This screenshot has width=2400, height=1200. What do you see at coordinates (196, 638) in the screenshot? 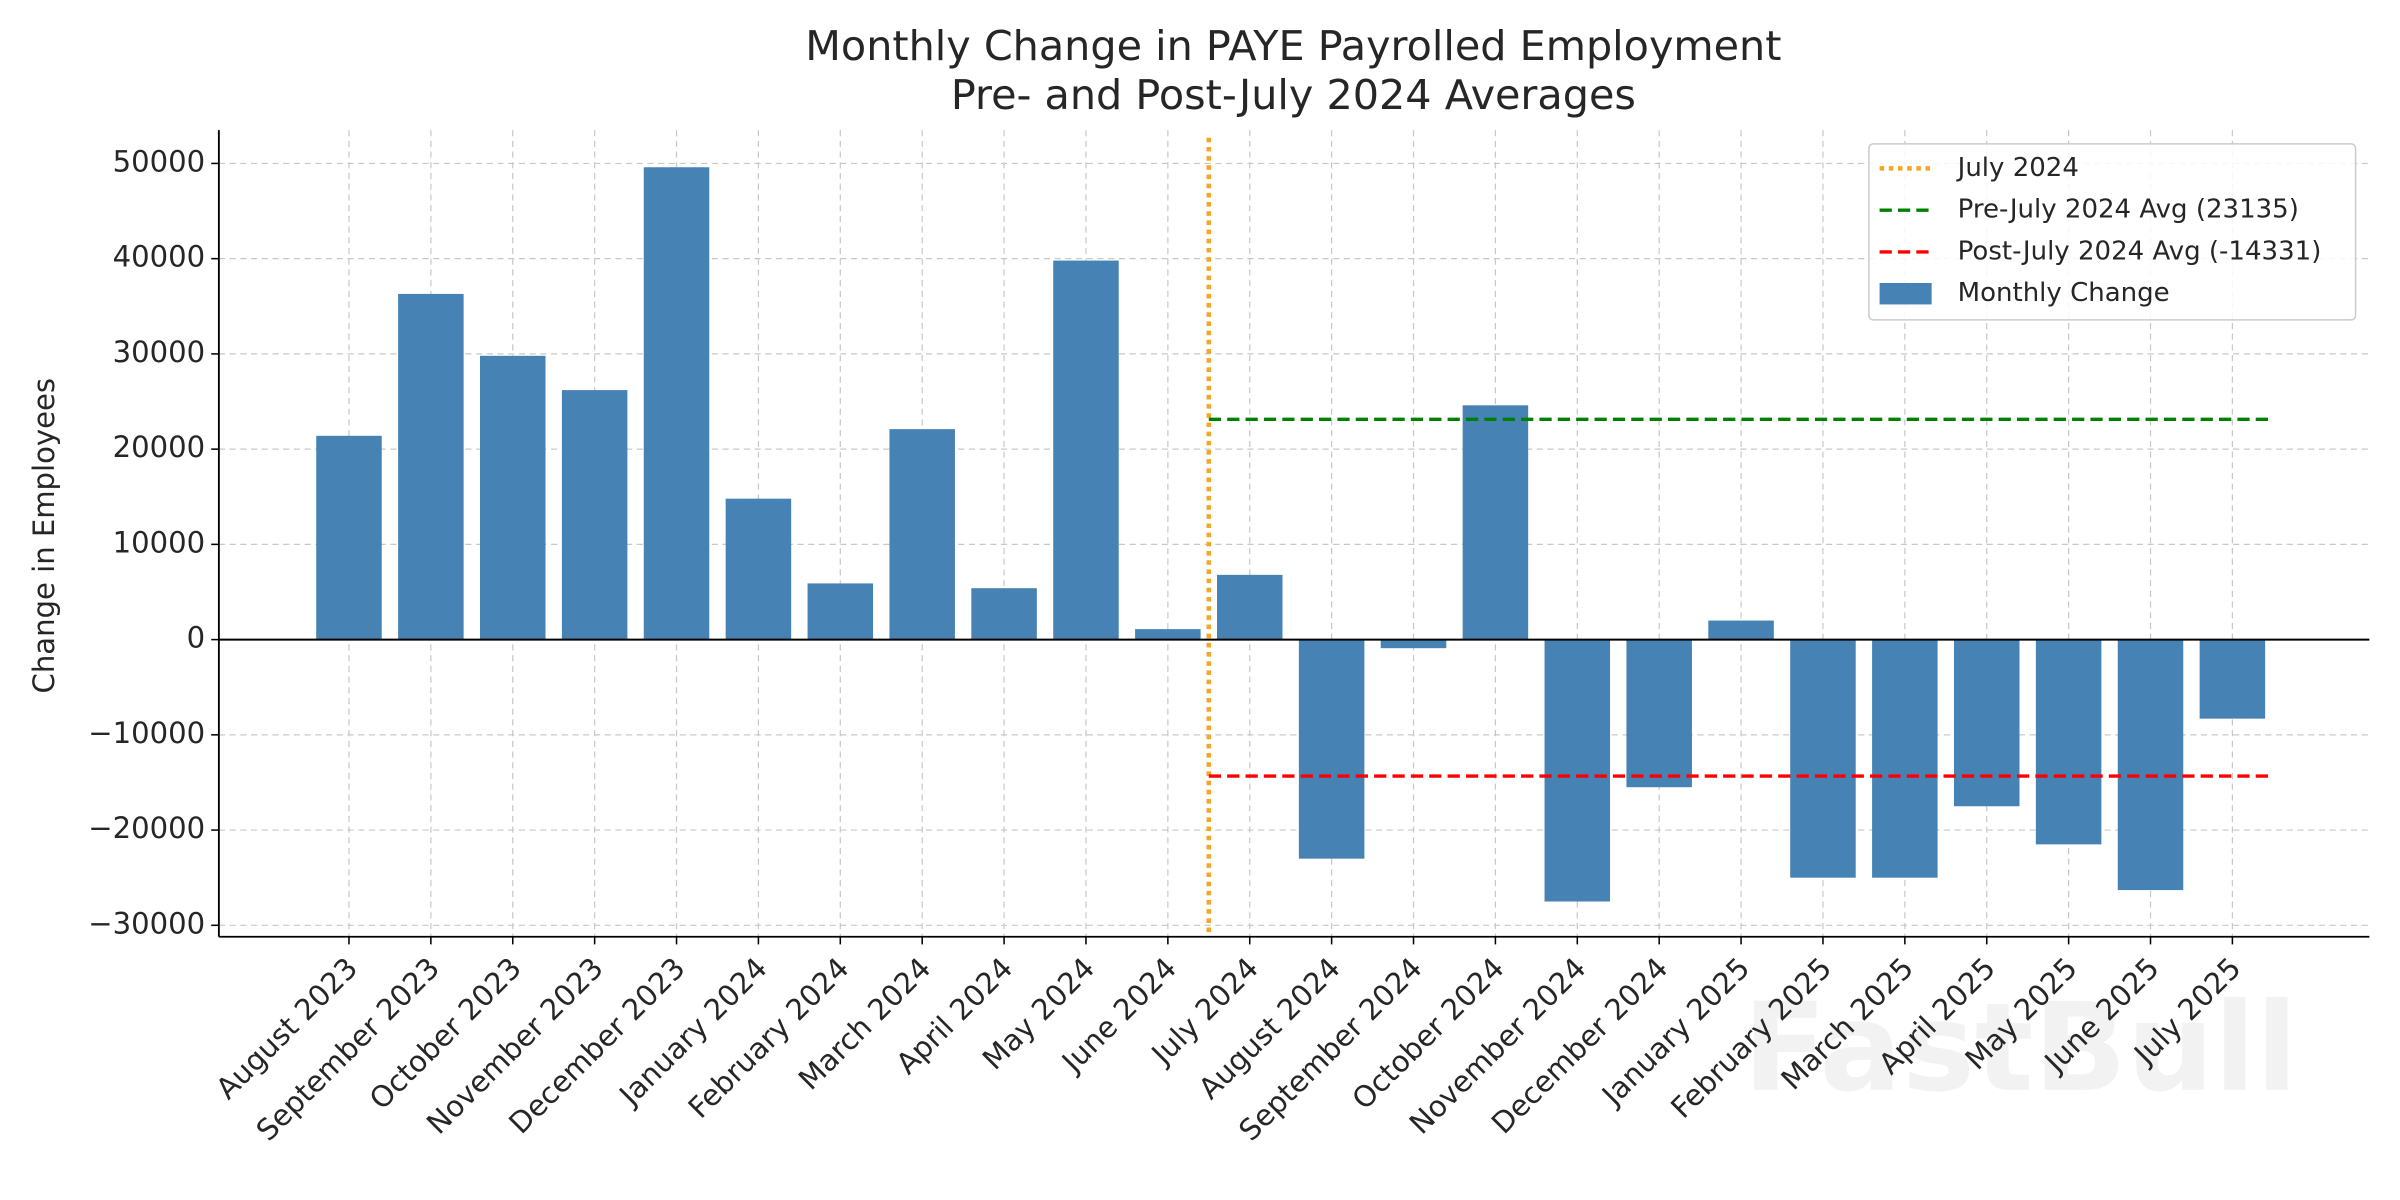
I see `y-tick-label: 0` at bounding box center [196, 638].